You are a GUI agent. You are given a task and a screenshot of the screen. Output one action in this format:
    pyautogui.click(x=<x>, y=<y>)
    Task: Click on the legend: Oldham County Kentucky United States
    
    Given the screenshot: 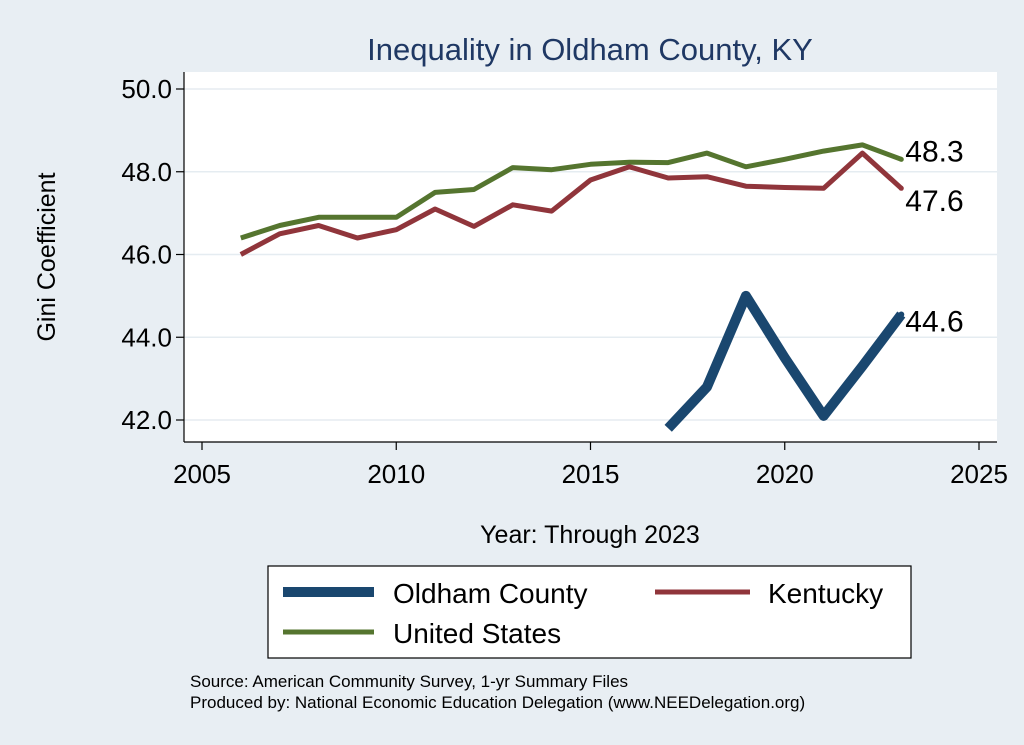 What is the action you would take?
    pyautogui.click(x=589, y=612)
    